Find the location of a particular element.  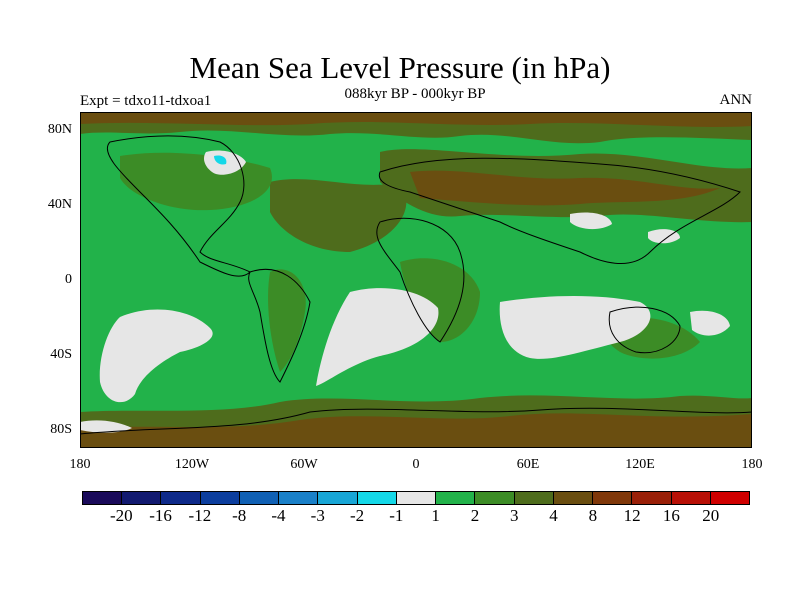

coast-north-america is located at coordinates (178, 206).